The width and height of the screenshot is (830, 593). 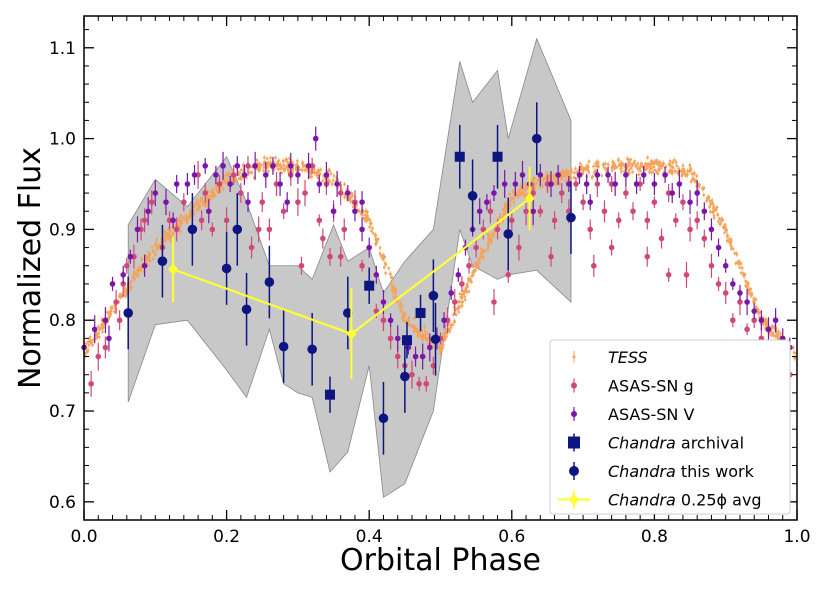 What do you see at coordinates (405, 376) in the screenshot?
I see `chandra-this-work-point` at bounding box center [405, 376].